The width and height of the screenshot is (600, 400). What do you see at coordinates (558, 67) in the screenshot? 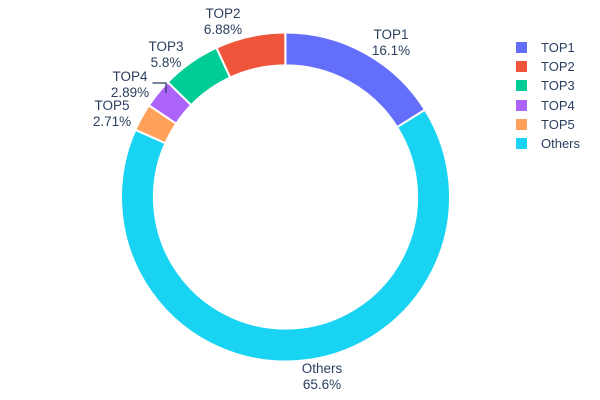
I see `legend-label: TOP2` at bounding box center [558, 67].